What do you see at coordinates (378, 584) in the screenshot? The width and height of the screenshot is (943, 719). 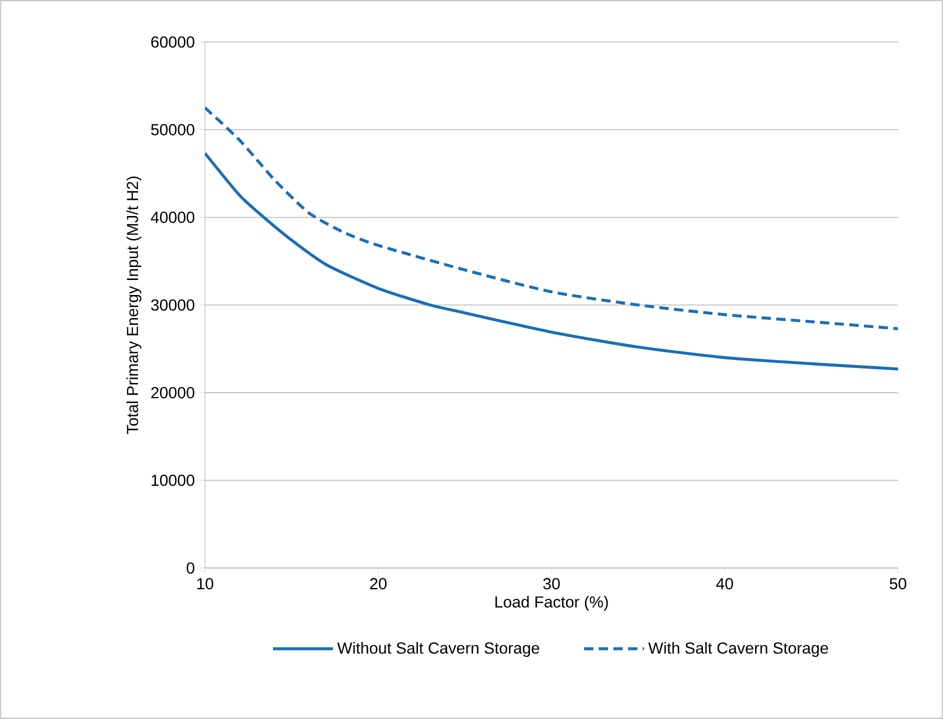 I see `x-tick-label: 20` at bounding box center [378, 584].